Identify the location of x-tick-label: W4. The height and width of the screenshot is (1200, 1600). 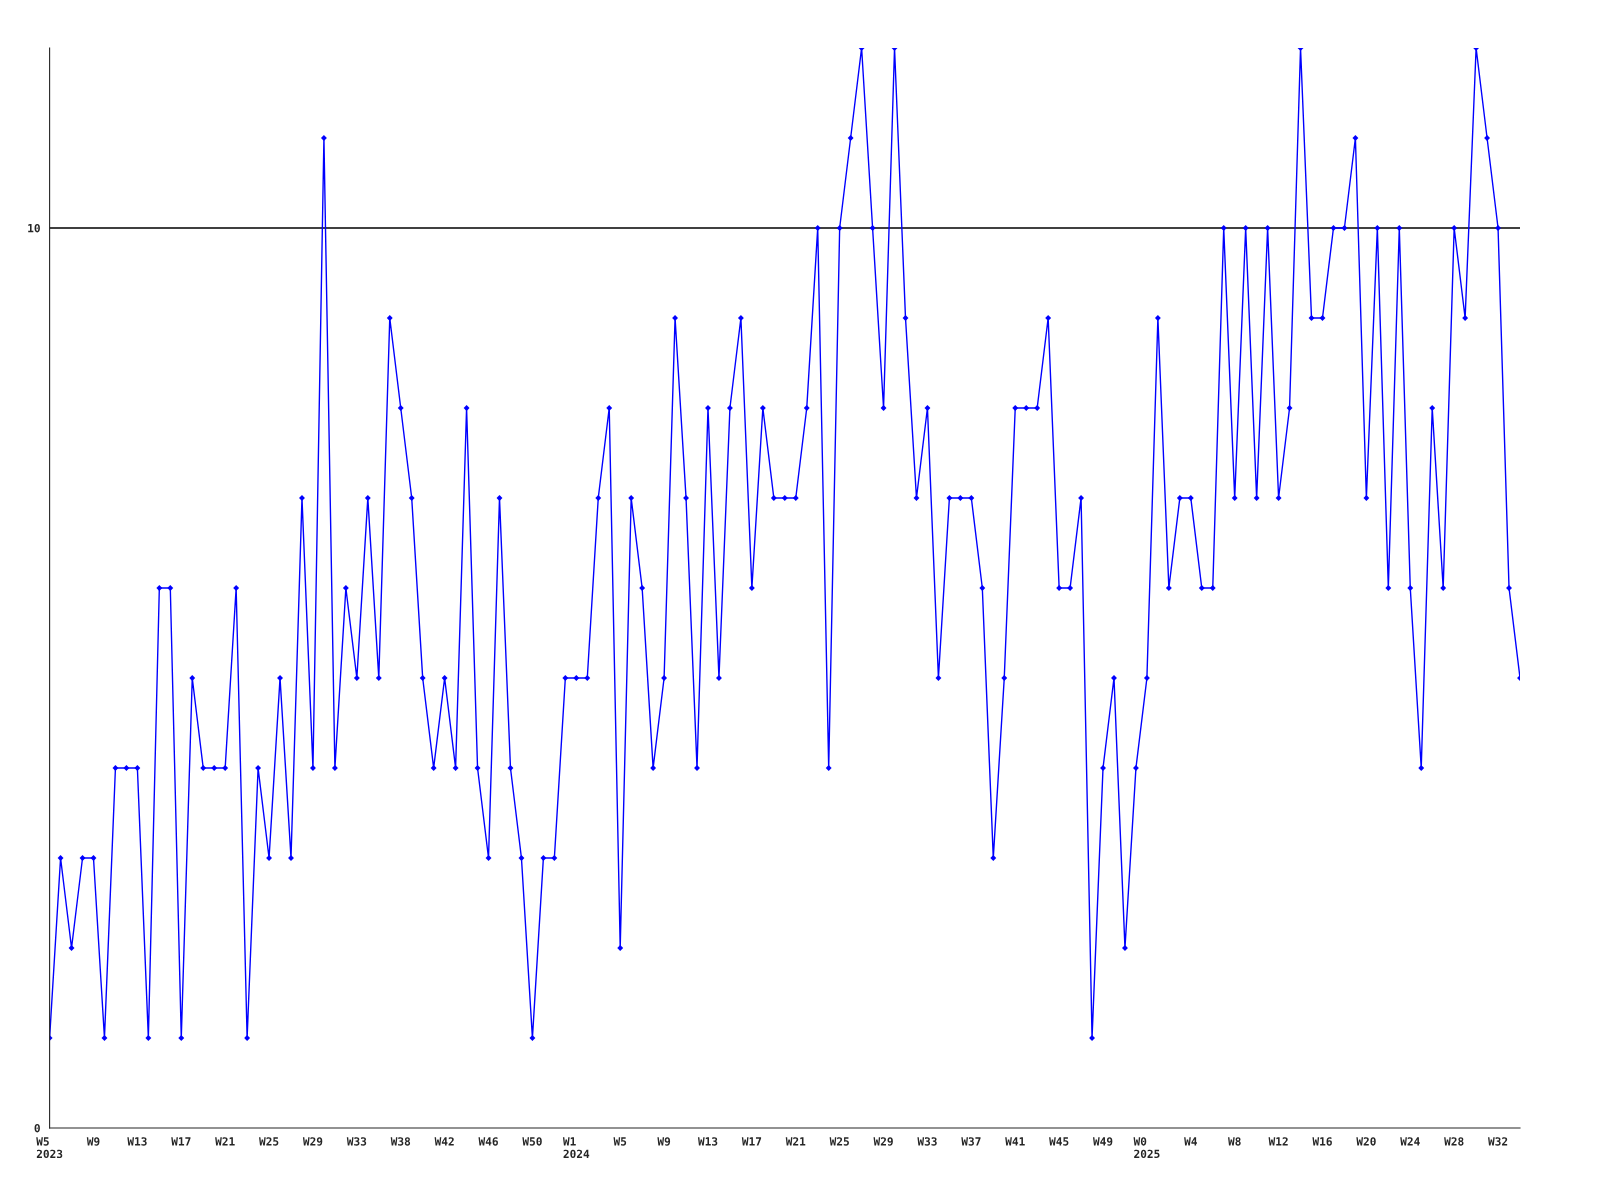
(1190, 1141).